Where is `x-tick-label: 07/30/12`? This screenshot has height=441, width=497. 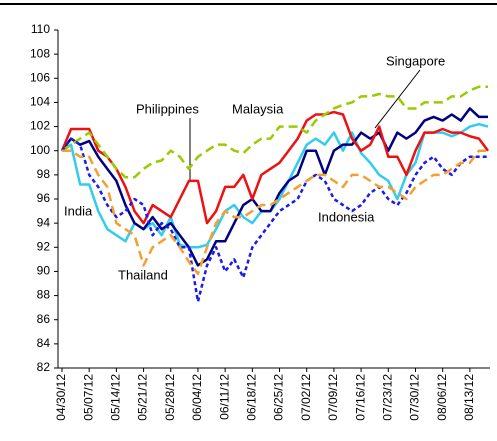
x-tick-label: 07/30/12 is located at coordinates (415, 397).